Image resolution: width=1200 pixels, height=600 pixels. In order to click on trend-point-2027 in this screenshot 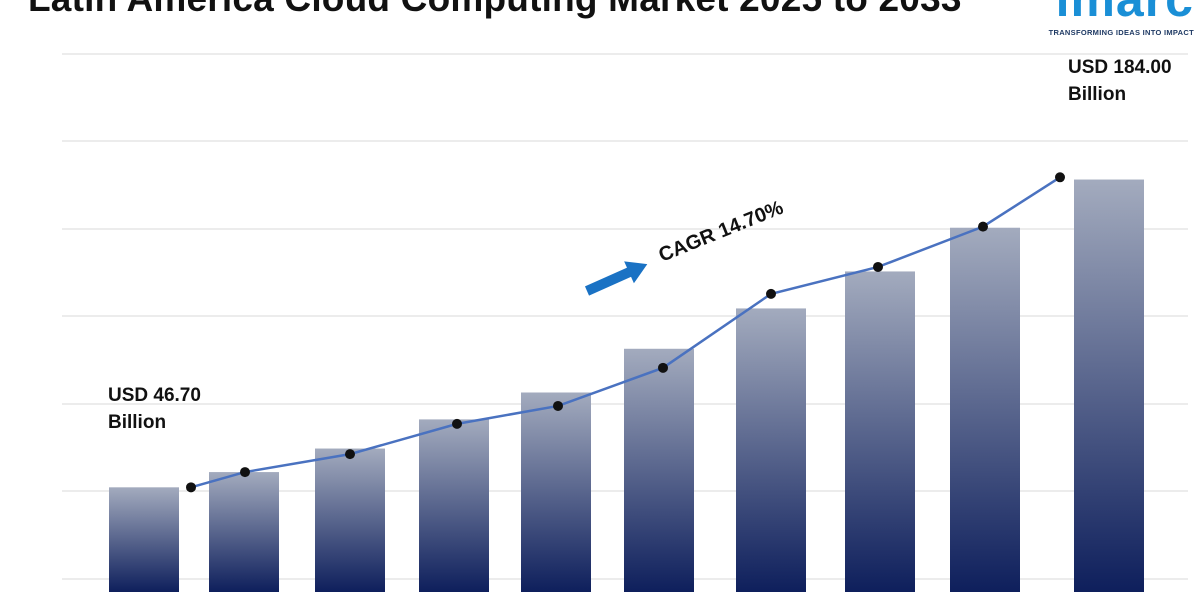, I will do `click(350, 454)`.